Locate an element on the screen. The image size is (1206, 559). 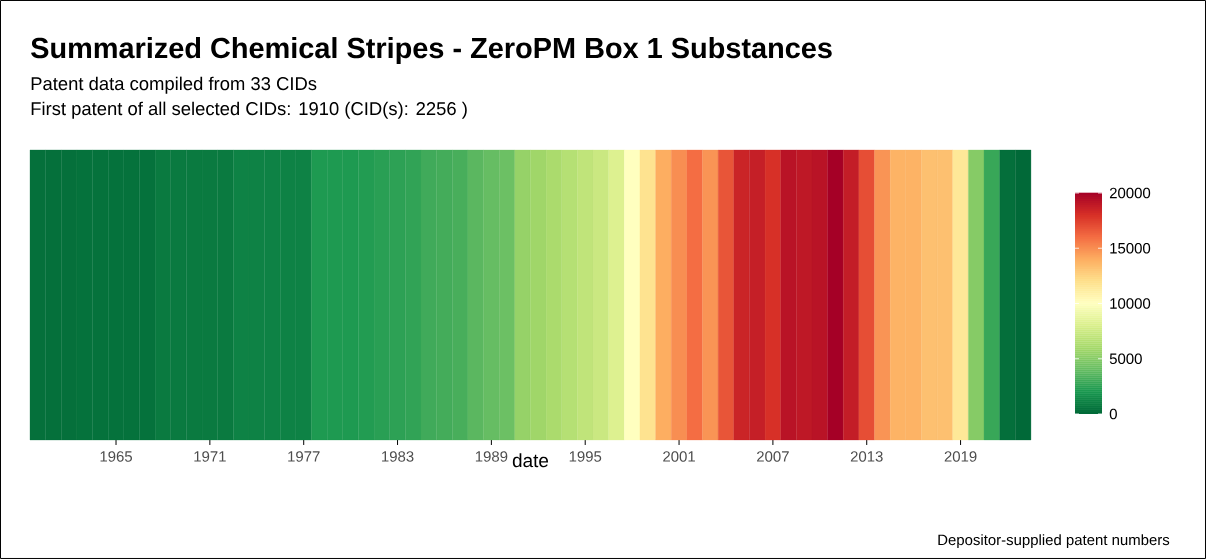
color-bar-label: 20000 is located at coordinates (1130, 193).